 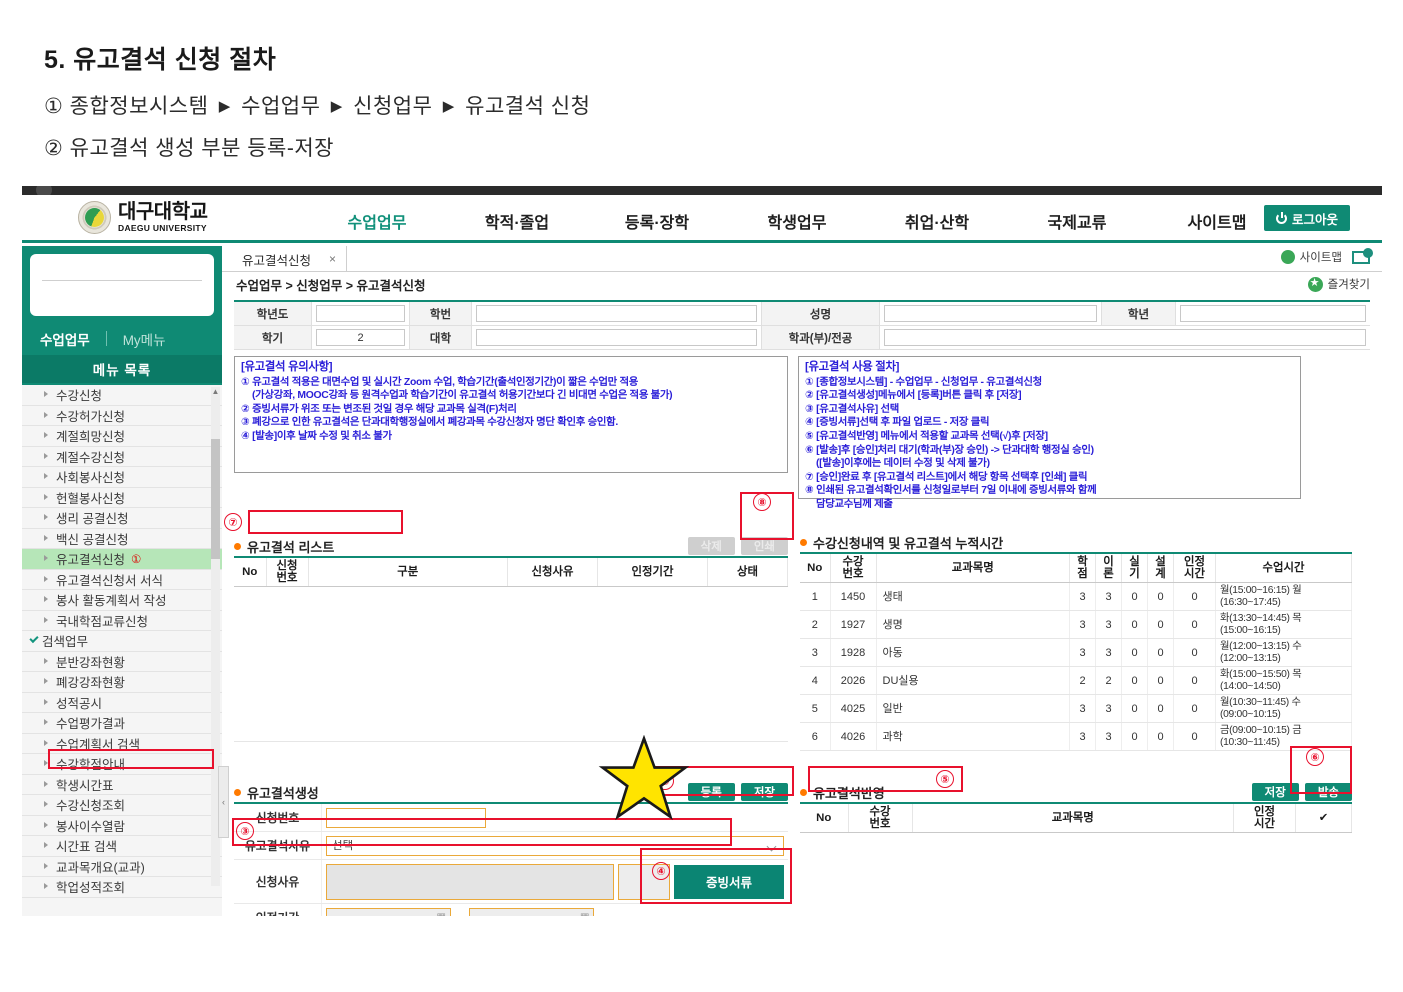 What do you see at coordinates (189, 148) in the screenshot?
I see `procedure-step-2: ② 유고결석 생성 부분 등록-저장` at bounding box center [189, 148].